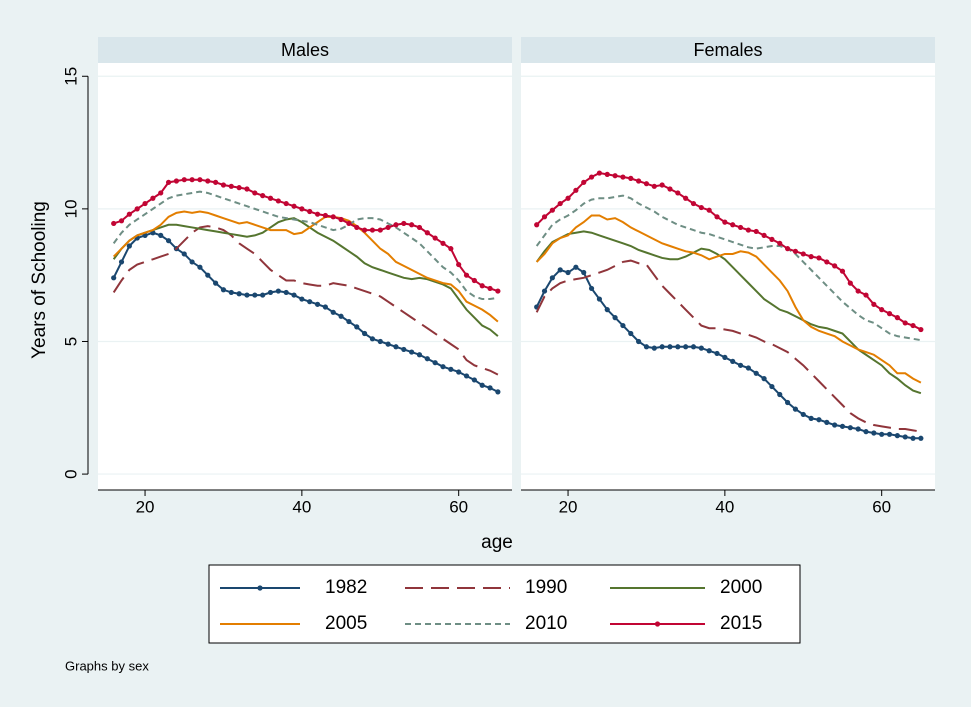 The image size is (971, 707). What do you see at coordinates (70, 473) in the screenshot?
I see `y-tick-label: 0` at bounding box center [70, 473].